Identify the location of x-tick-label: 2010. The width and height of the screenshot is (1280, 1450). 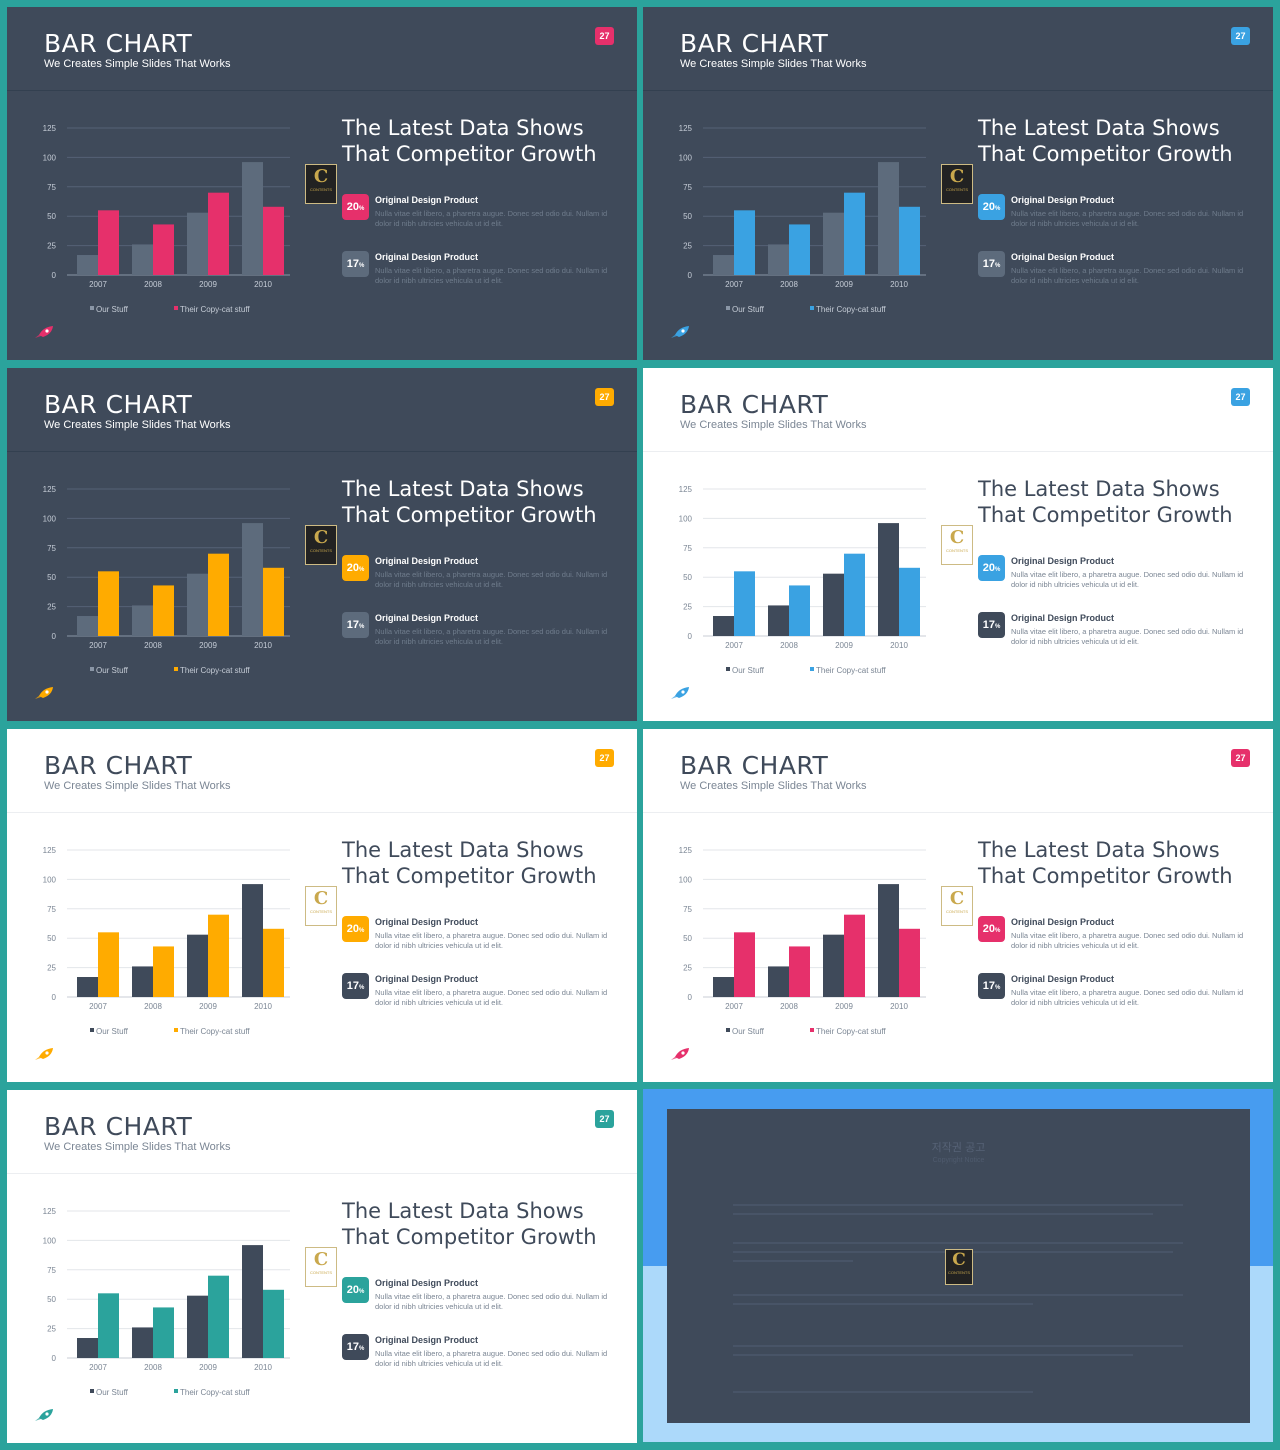
(263, 645).